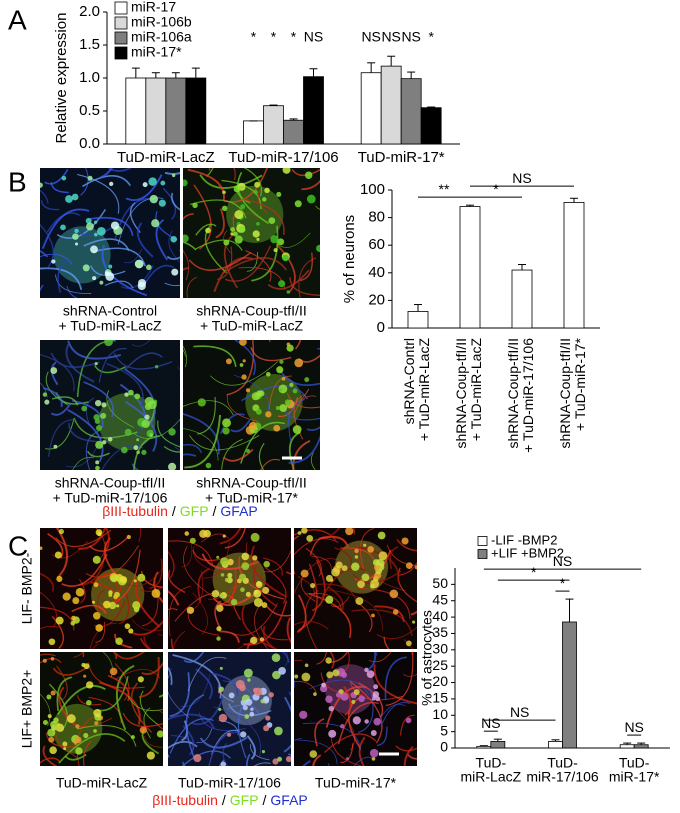 Image resolution: width=680 pixels, height=813 pixels. I want to click on legend-label: miR-106b, so click(161, 22).